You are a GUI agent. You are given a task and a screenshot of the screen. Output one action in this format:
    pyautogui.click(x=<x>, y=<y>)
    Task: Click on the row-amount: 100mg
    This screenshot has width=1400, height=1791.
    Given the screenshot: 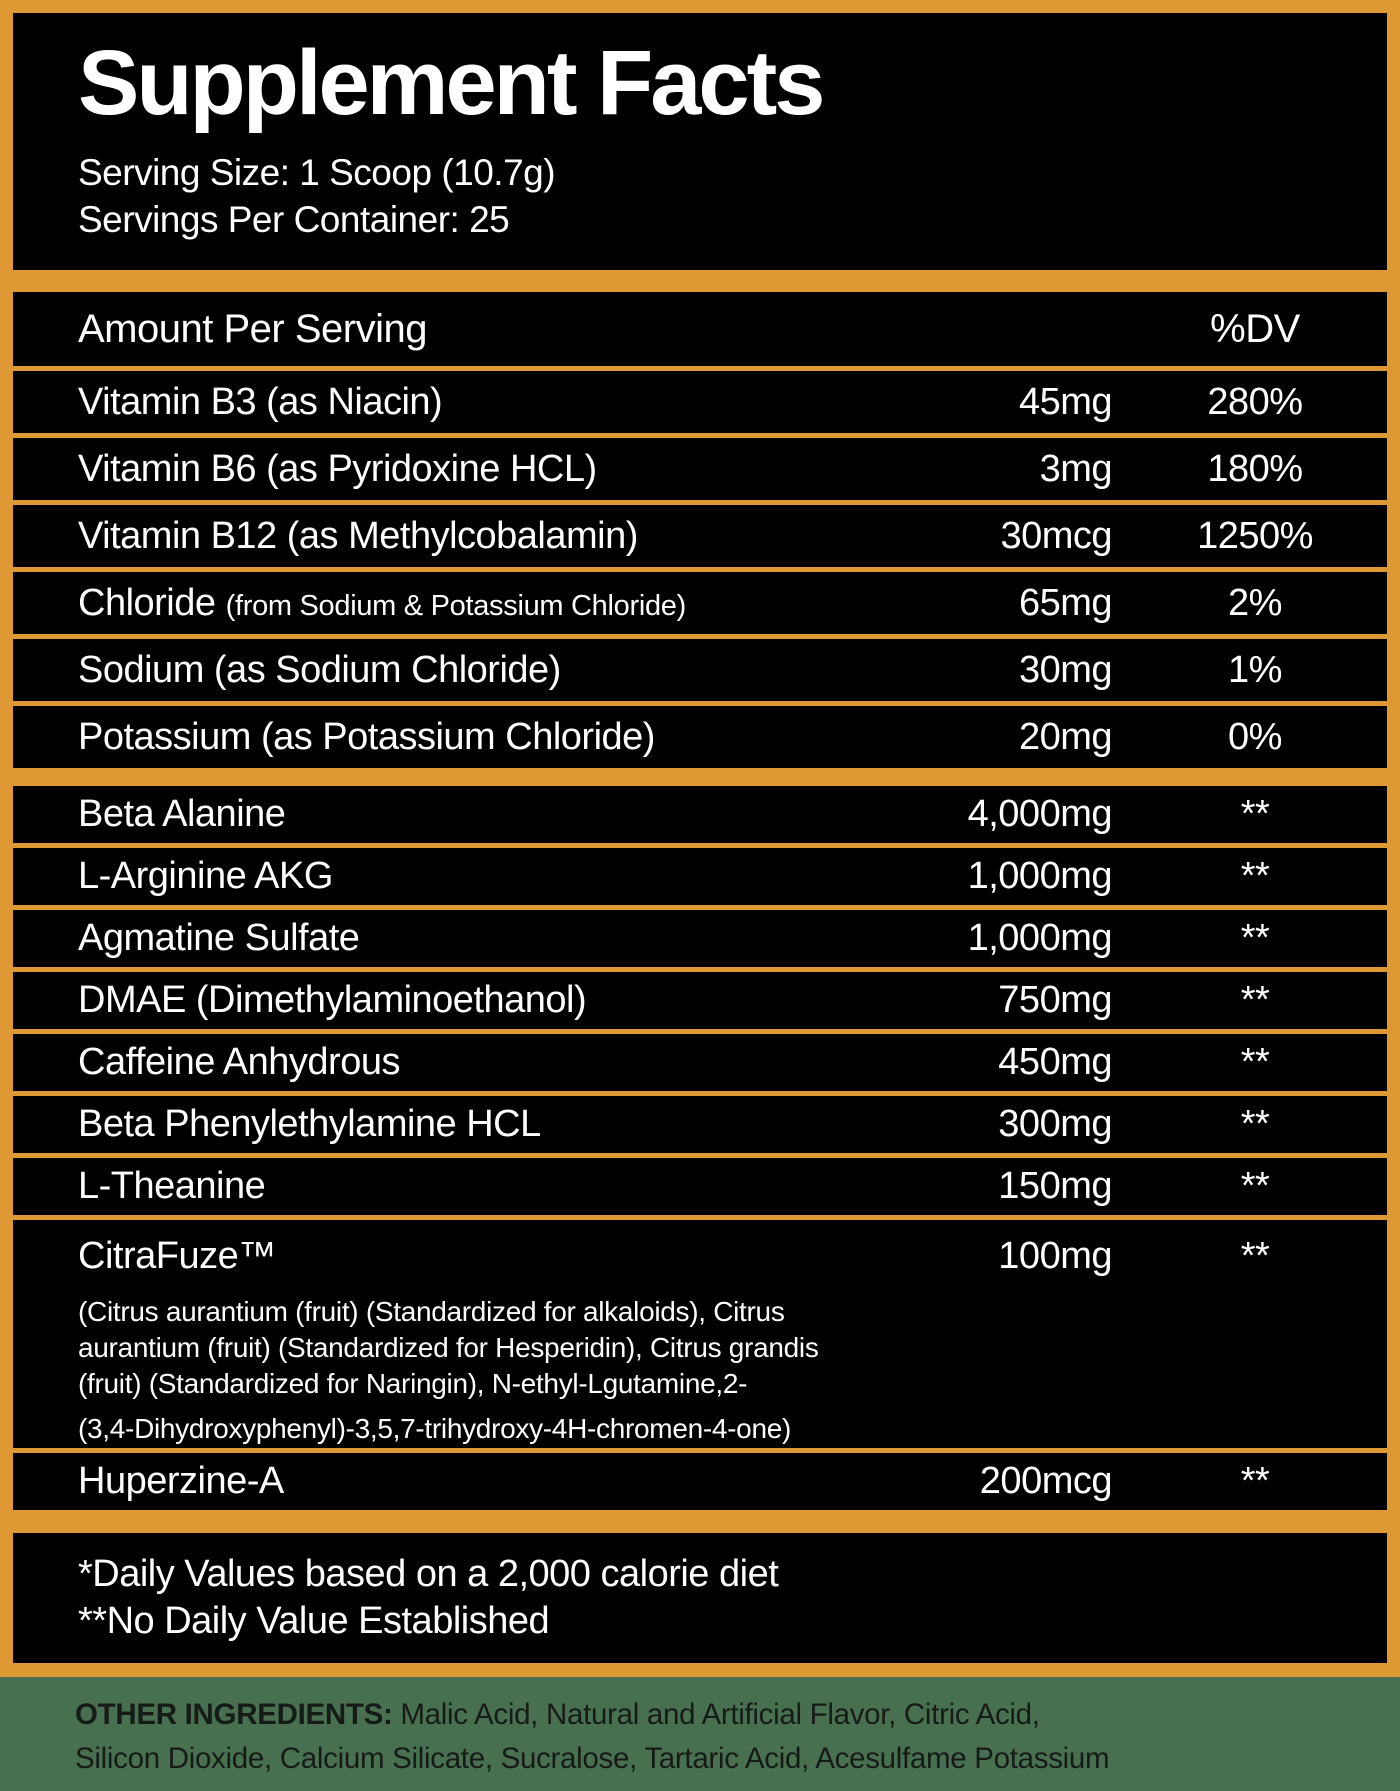 What is the action you would take?
    pyautogui.click(x=1055, y=1255)
    